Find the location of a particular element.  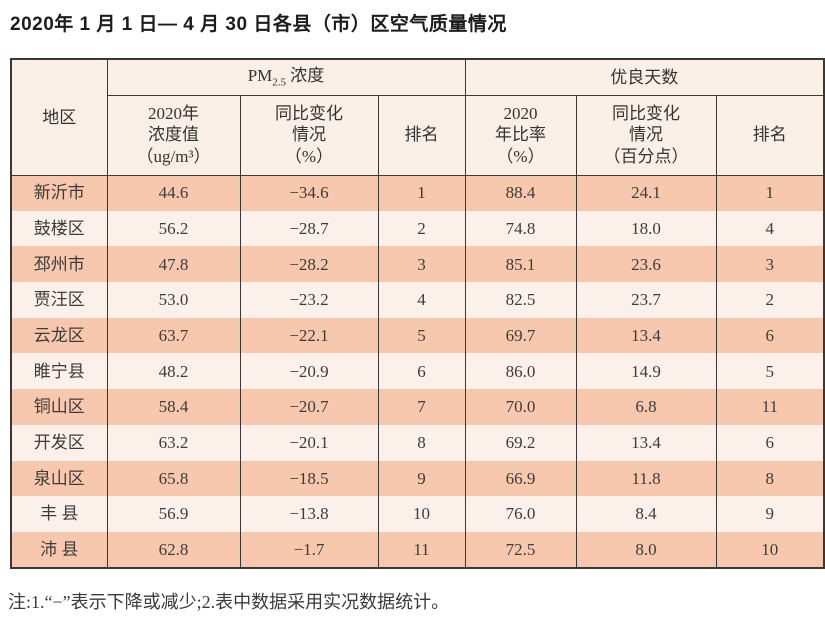

cell-good-change: 18.0 is located at coordinates (646, 228).